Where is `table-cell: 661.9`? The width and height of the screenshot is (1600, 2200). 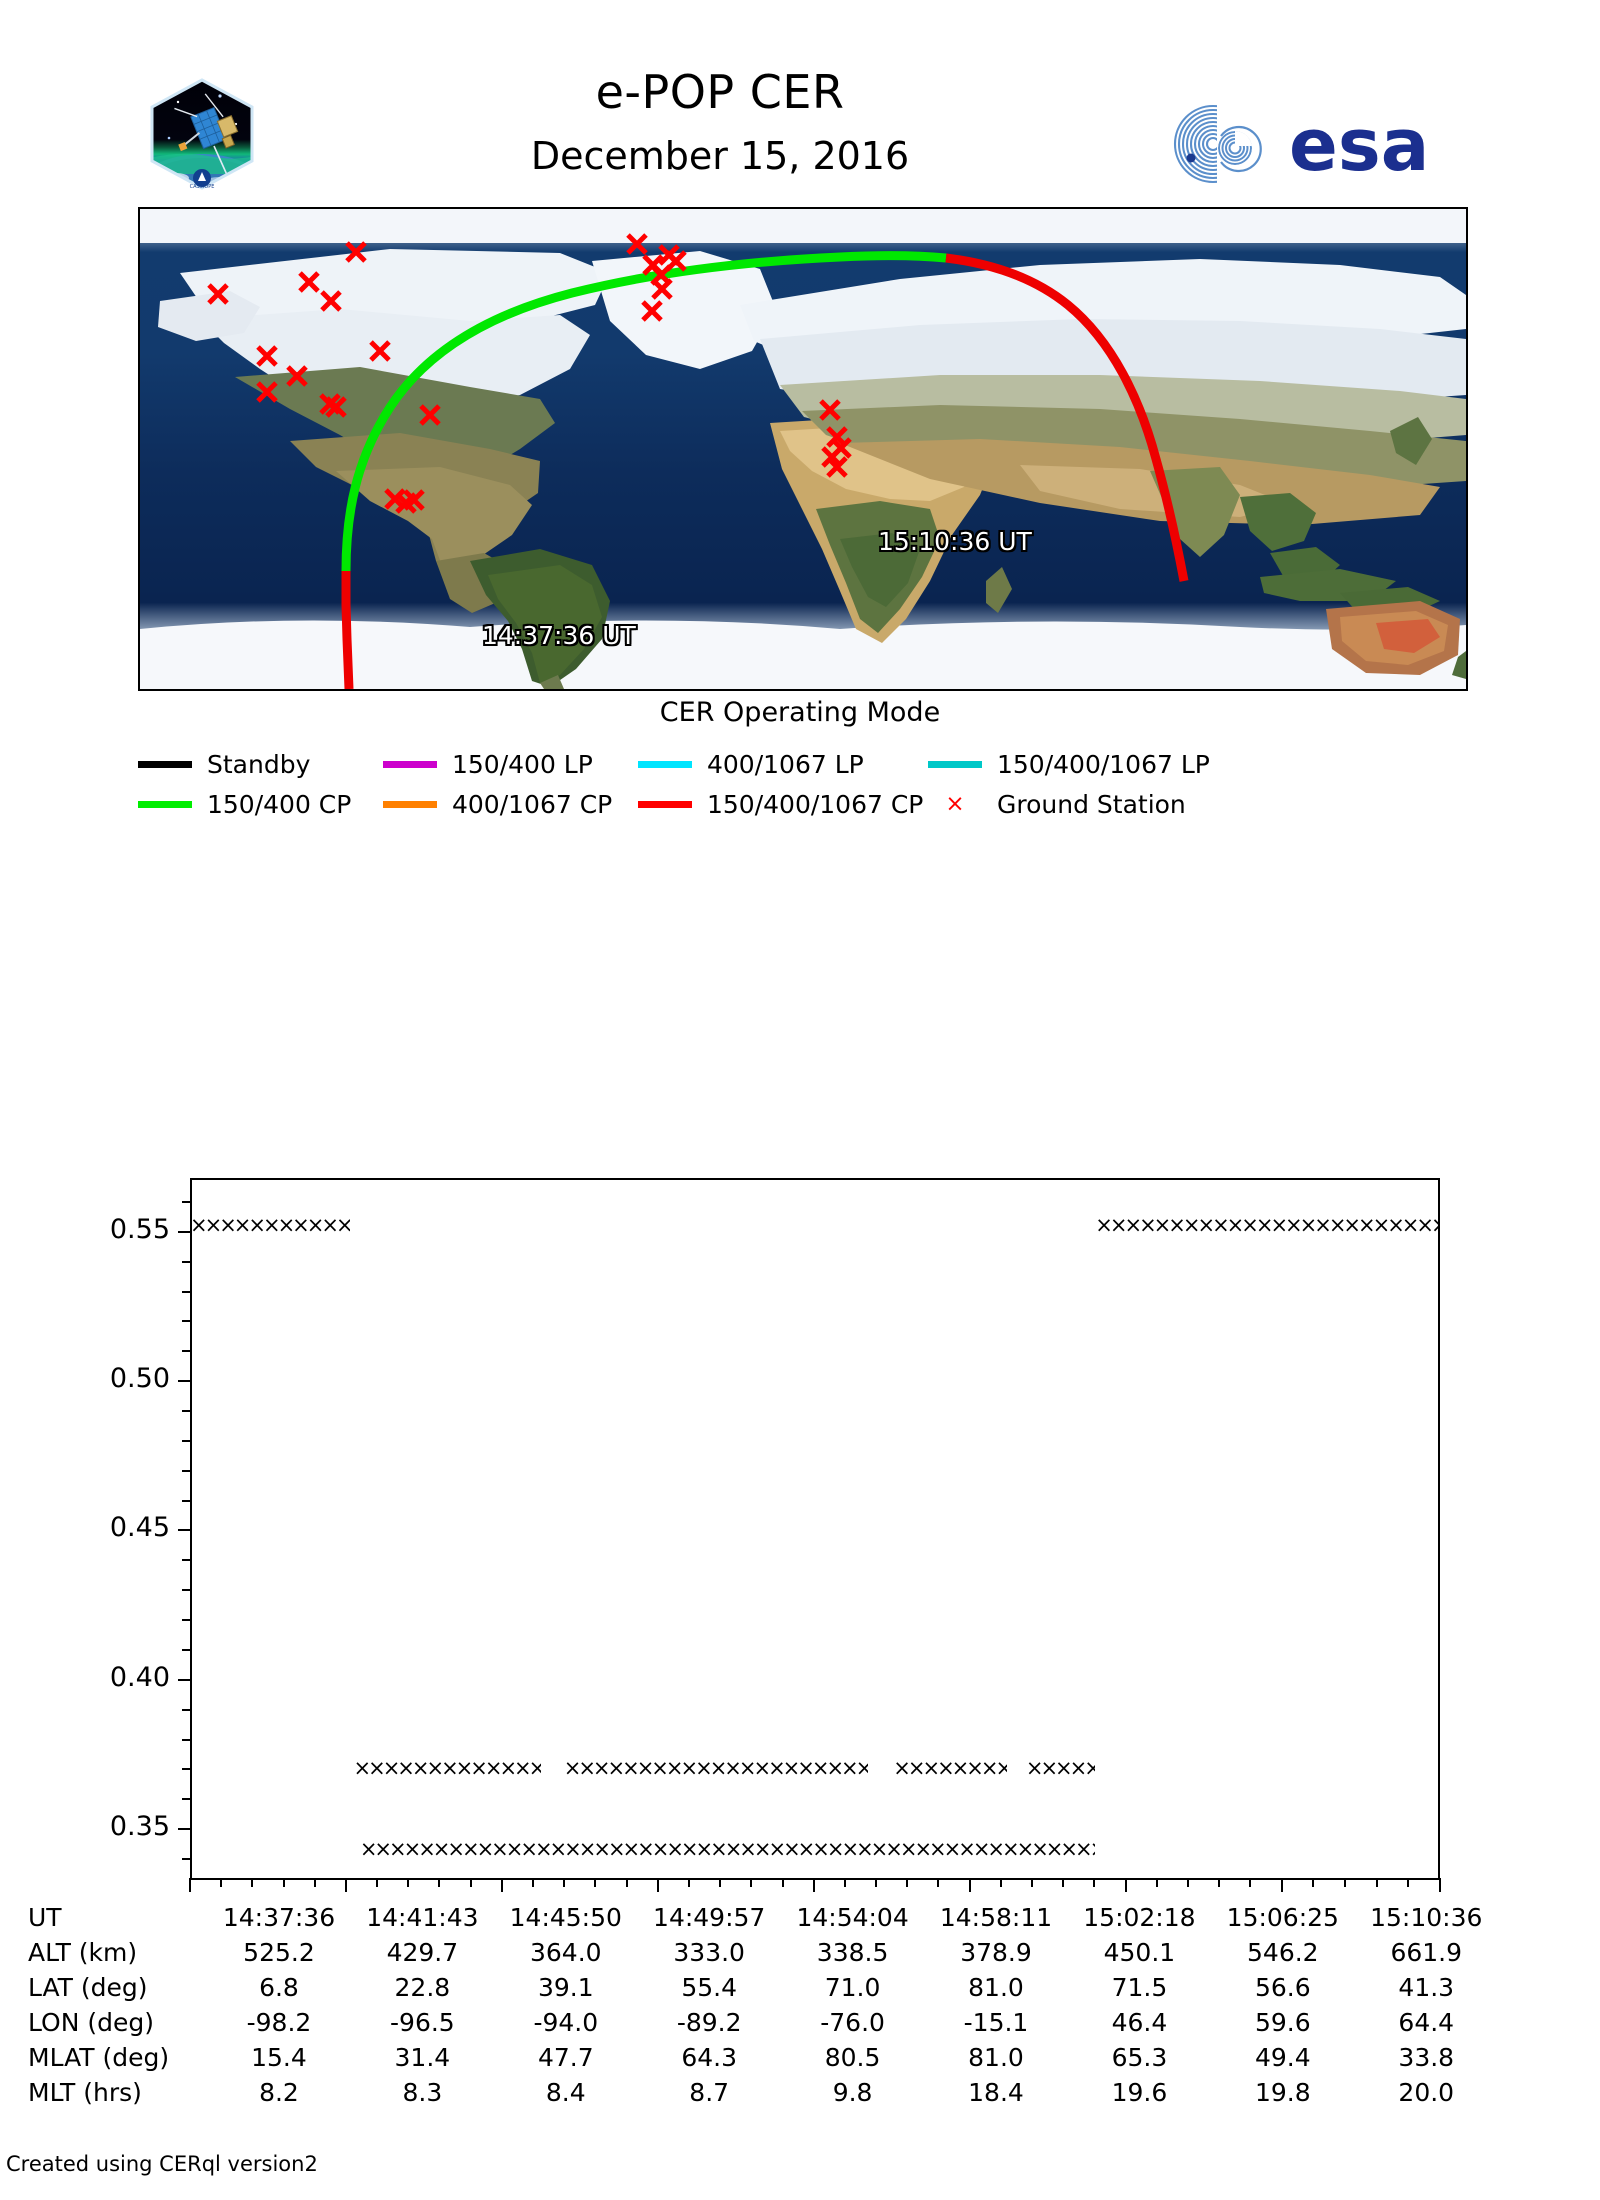 table-cell: 661.9 is located at coordinates (1426, 1952).